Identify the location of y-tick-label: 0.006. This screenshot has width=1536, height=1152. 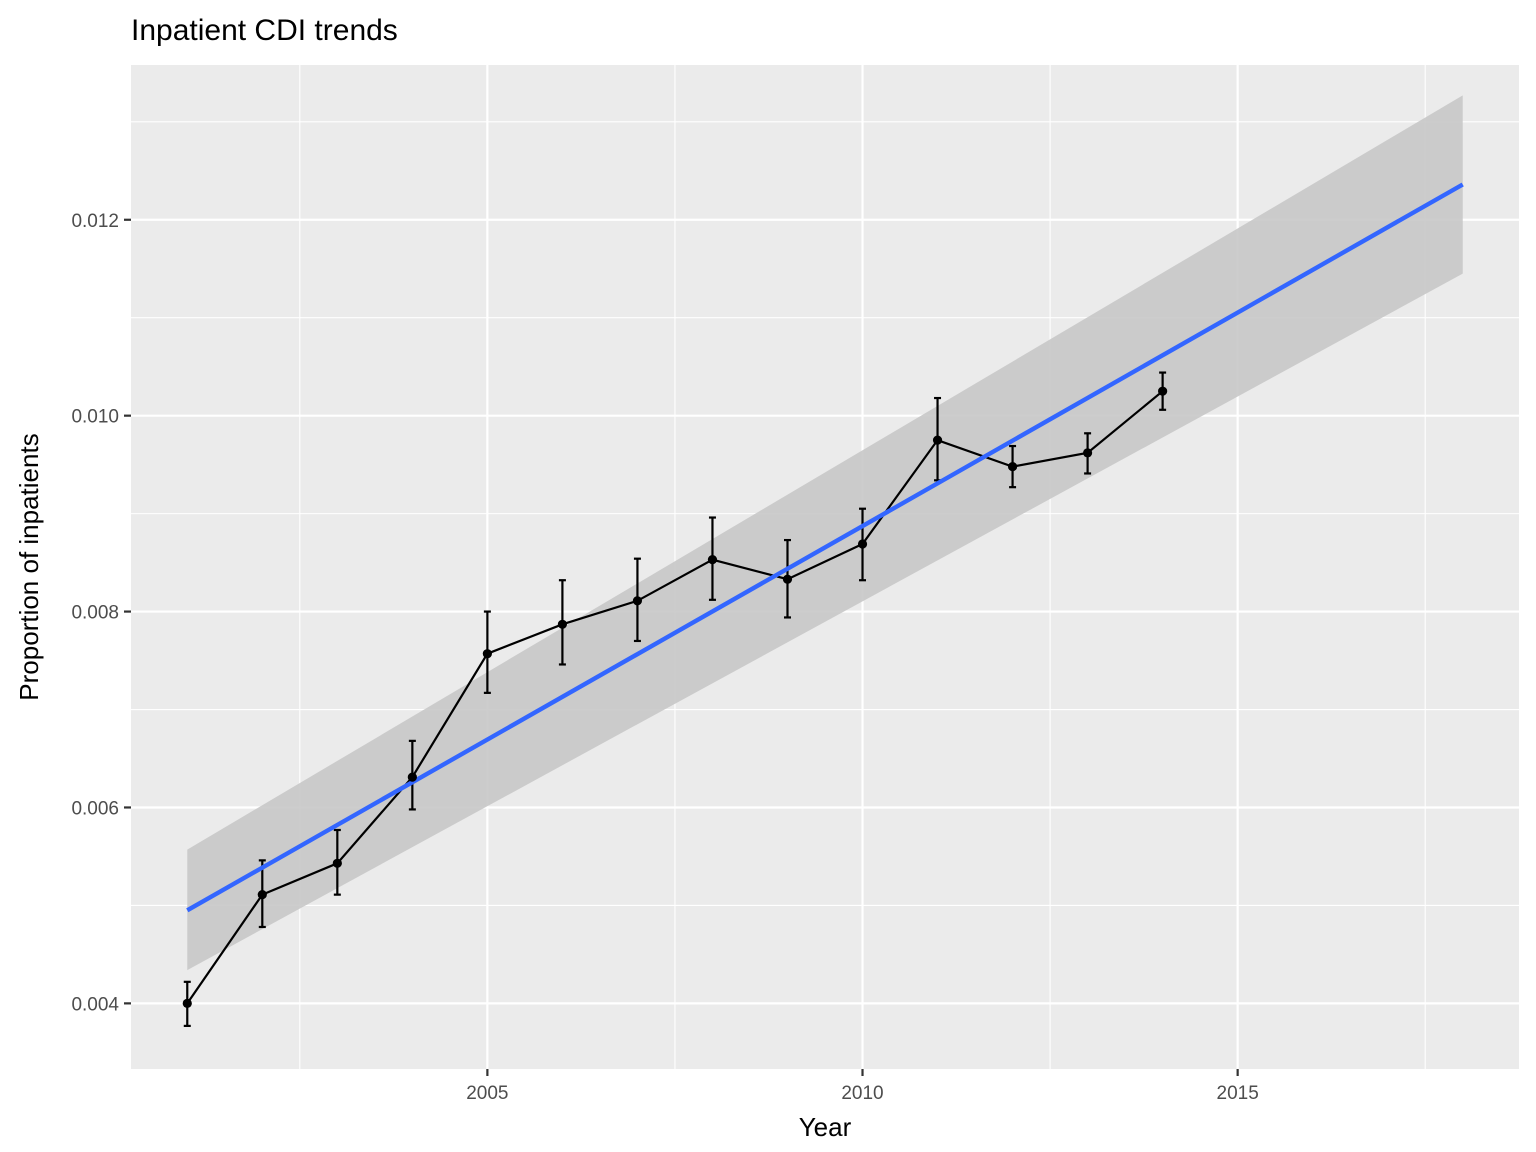
(95, 808).